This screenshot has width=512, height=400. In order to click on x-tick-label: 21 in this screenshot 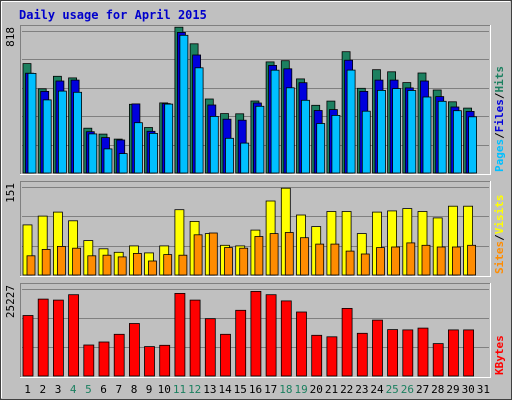, I will do `click(331, 389)`.